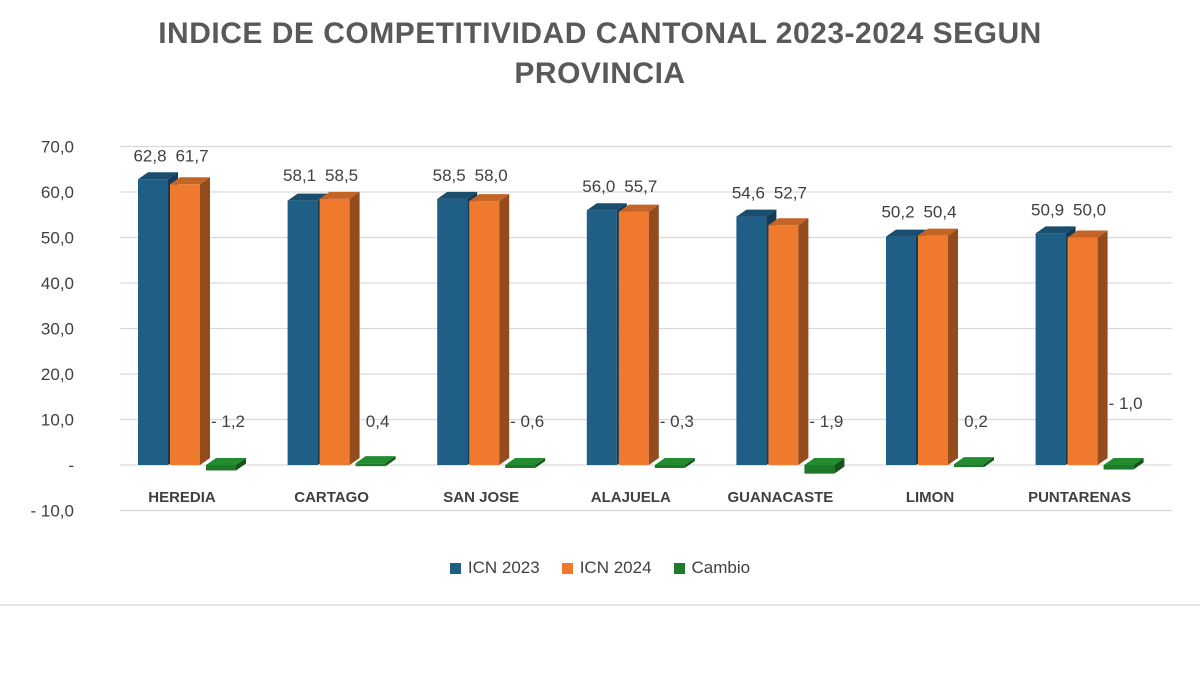  Describe the element at coordinates (826, 421) in the screenshot. I see `data-label: - 1,9` at that location.